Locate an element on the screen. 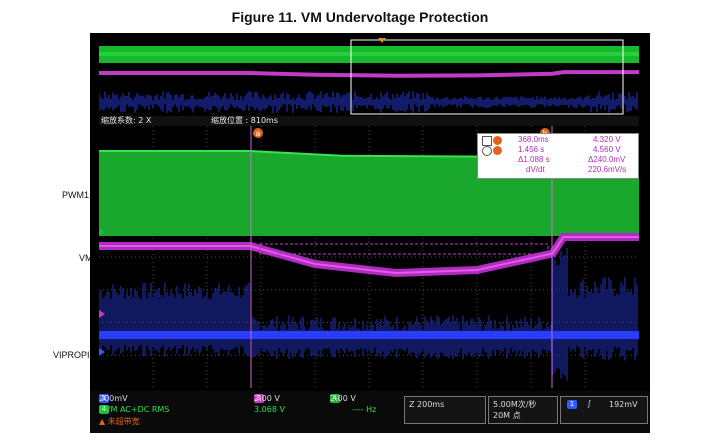  dvm-chip: 4 is located at coordinates (104, 409).